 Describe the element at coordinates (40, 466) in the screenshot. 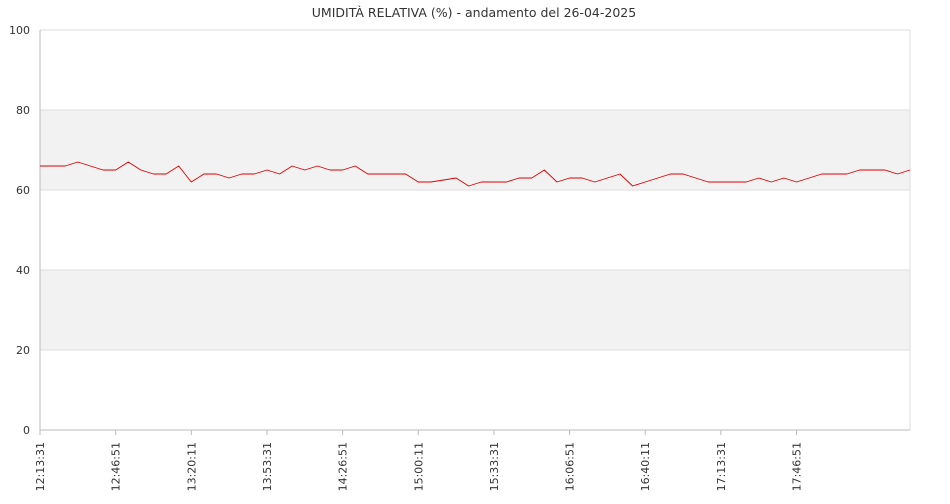

I see `x-tick-label: 12:13:31` at that location.